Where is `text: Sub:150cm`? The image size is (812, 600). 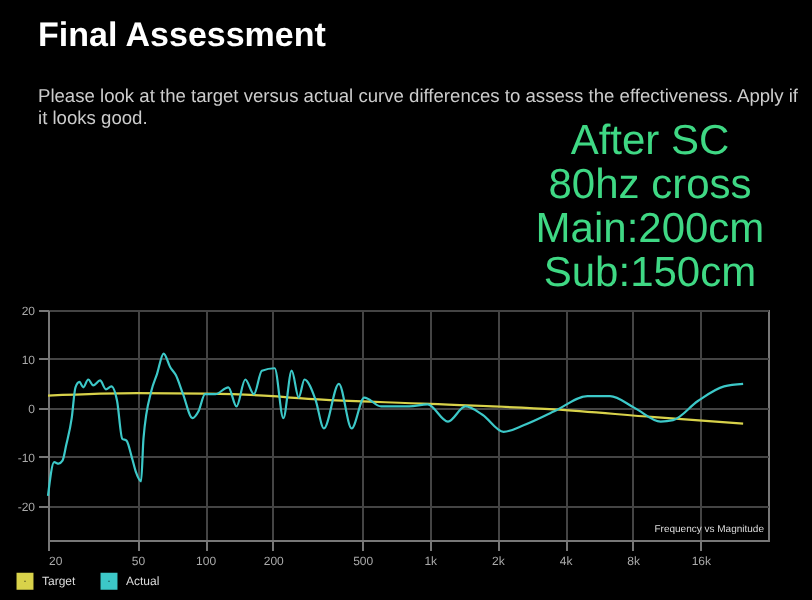
text: Sub:150cm is located at coordinates (650, 273).